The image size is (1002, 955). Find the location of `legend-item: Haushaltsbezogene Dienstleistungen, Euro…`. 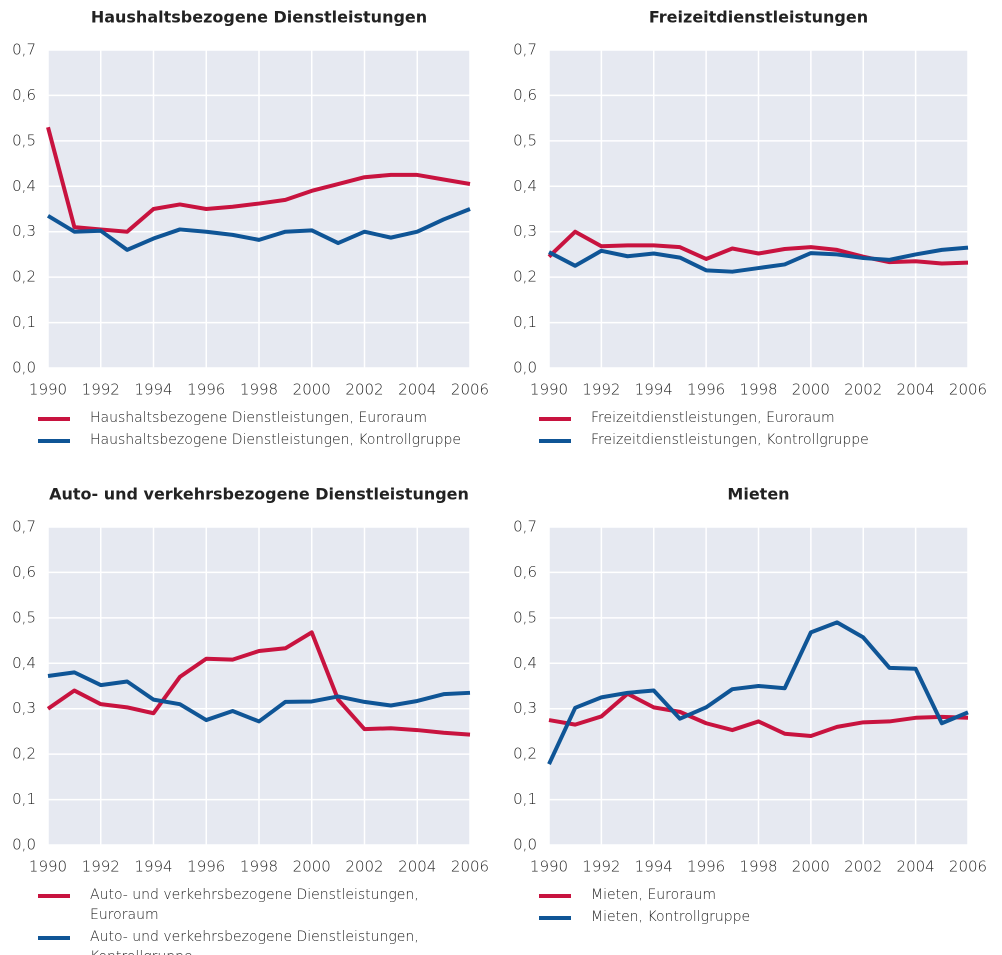

legend-item: Haushaltsbezogene Dienstleistungen, Euro… is located at coordinates (278, 418).